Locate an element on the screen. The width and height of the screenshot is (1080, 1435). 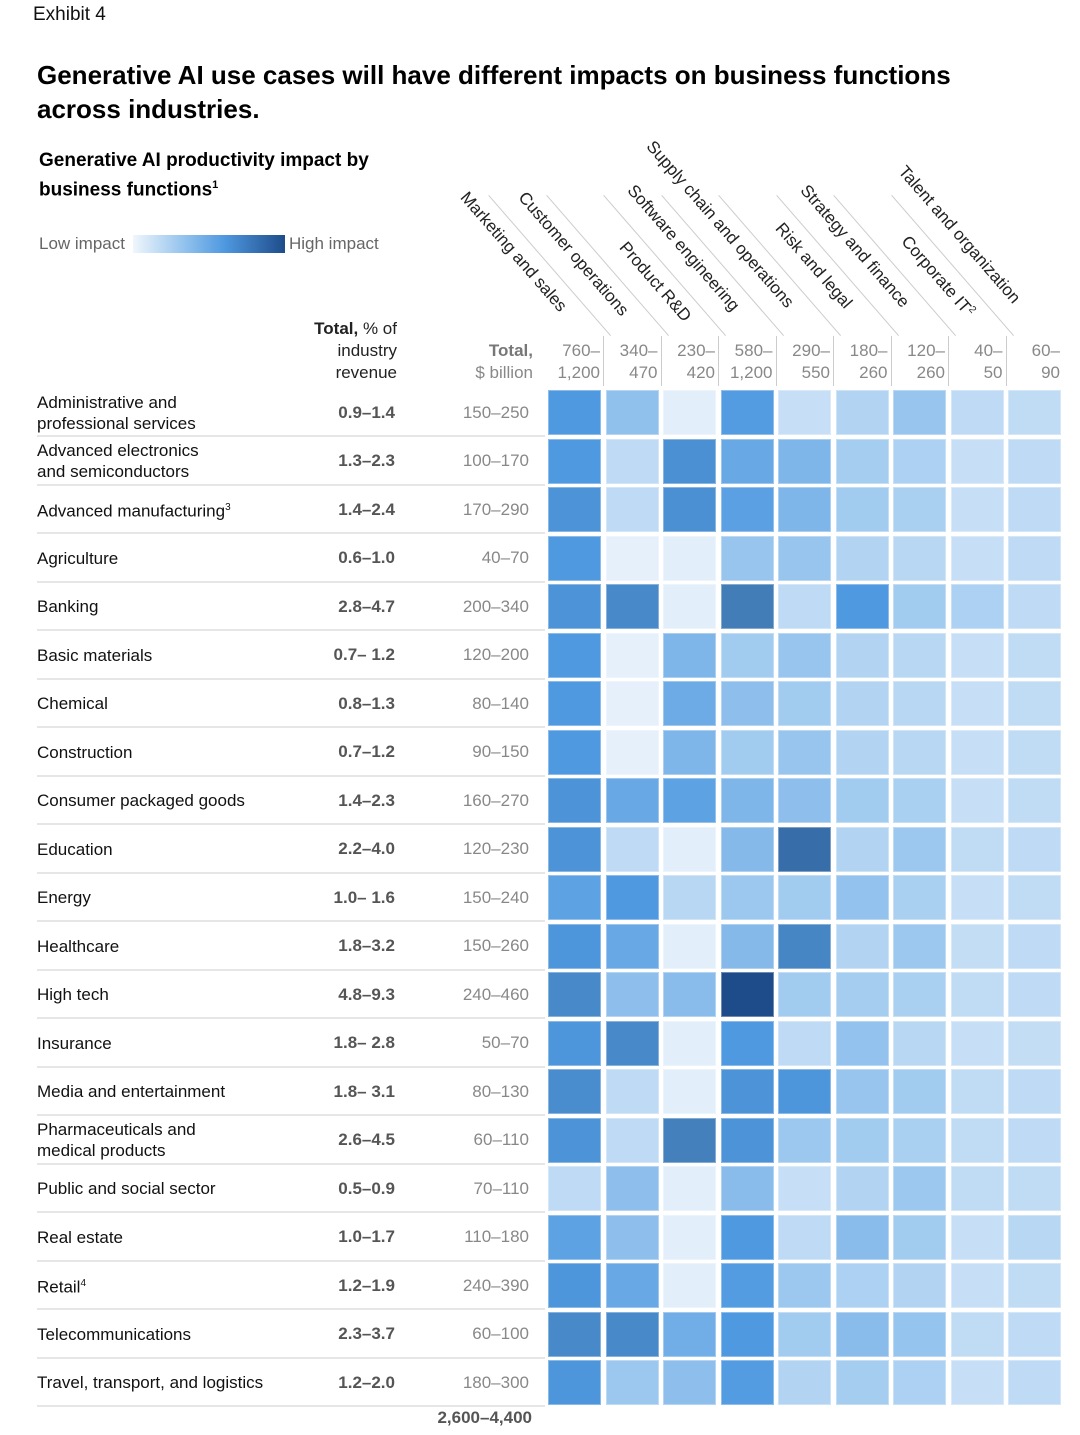
pct-revenue-value: 0.7– 1.2 is located at coordinates (364, 654).